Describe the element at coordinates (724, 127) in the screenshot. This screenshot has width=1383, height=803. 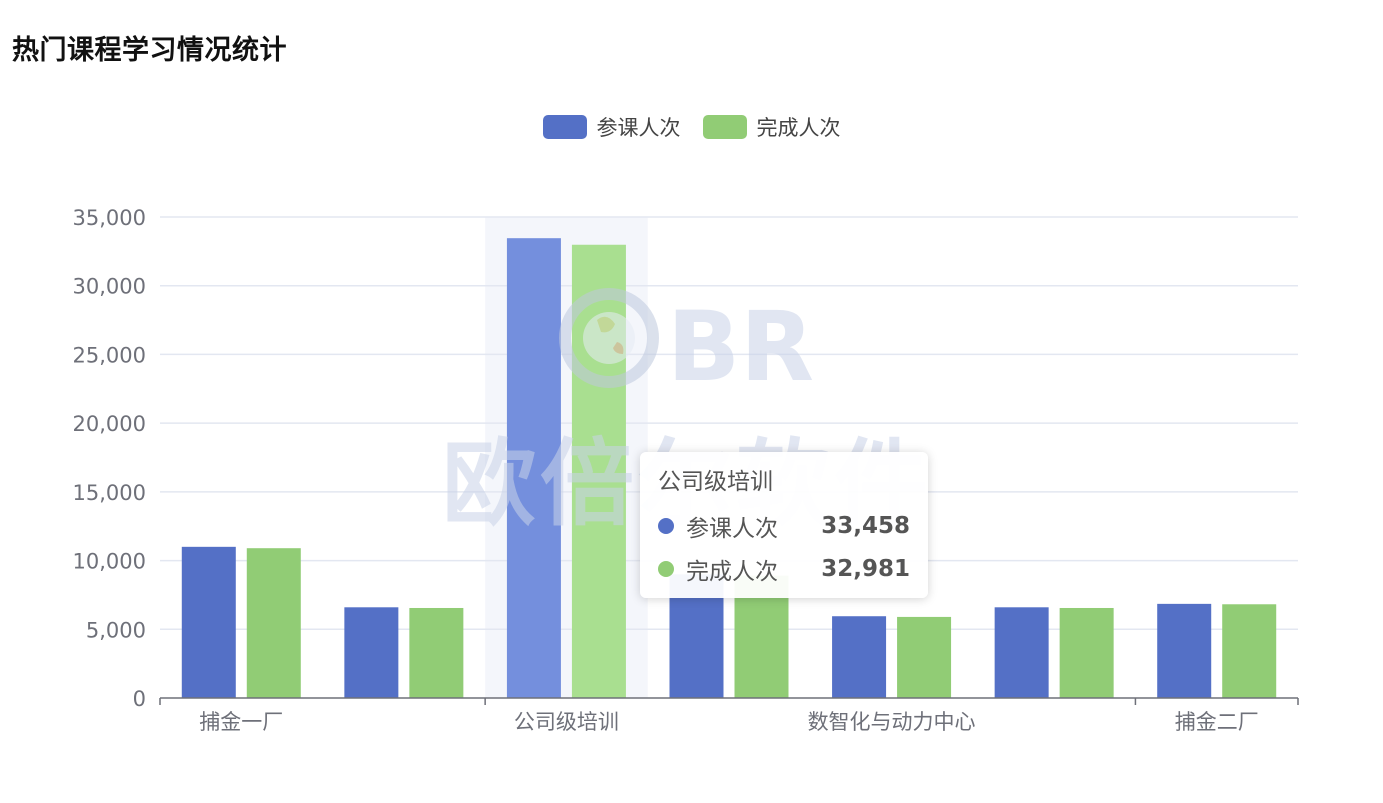
I see `legend-swatch-complete` at that location.